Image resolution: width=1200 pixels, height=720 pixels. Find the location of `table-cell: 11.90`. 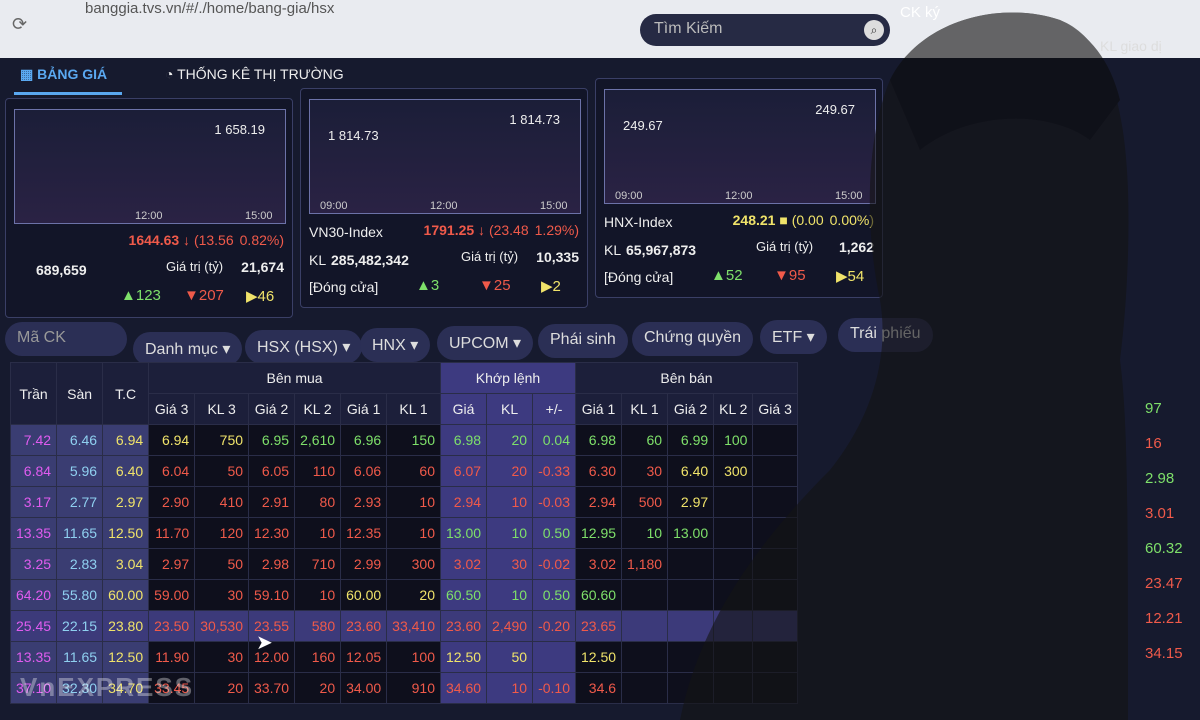

table-cell: 11.90 is located at coordinates (172, 657).